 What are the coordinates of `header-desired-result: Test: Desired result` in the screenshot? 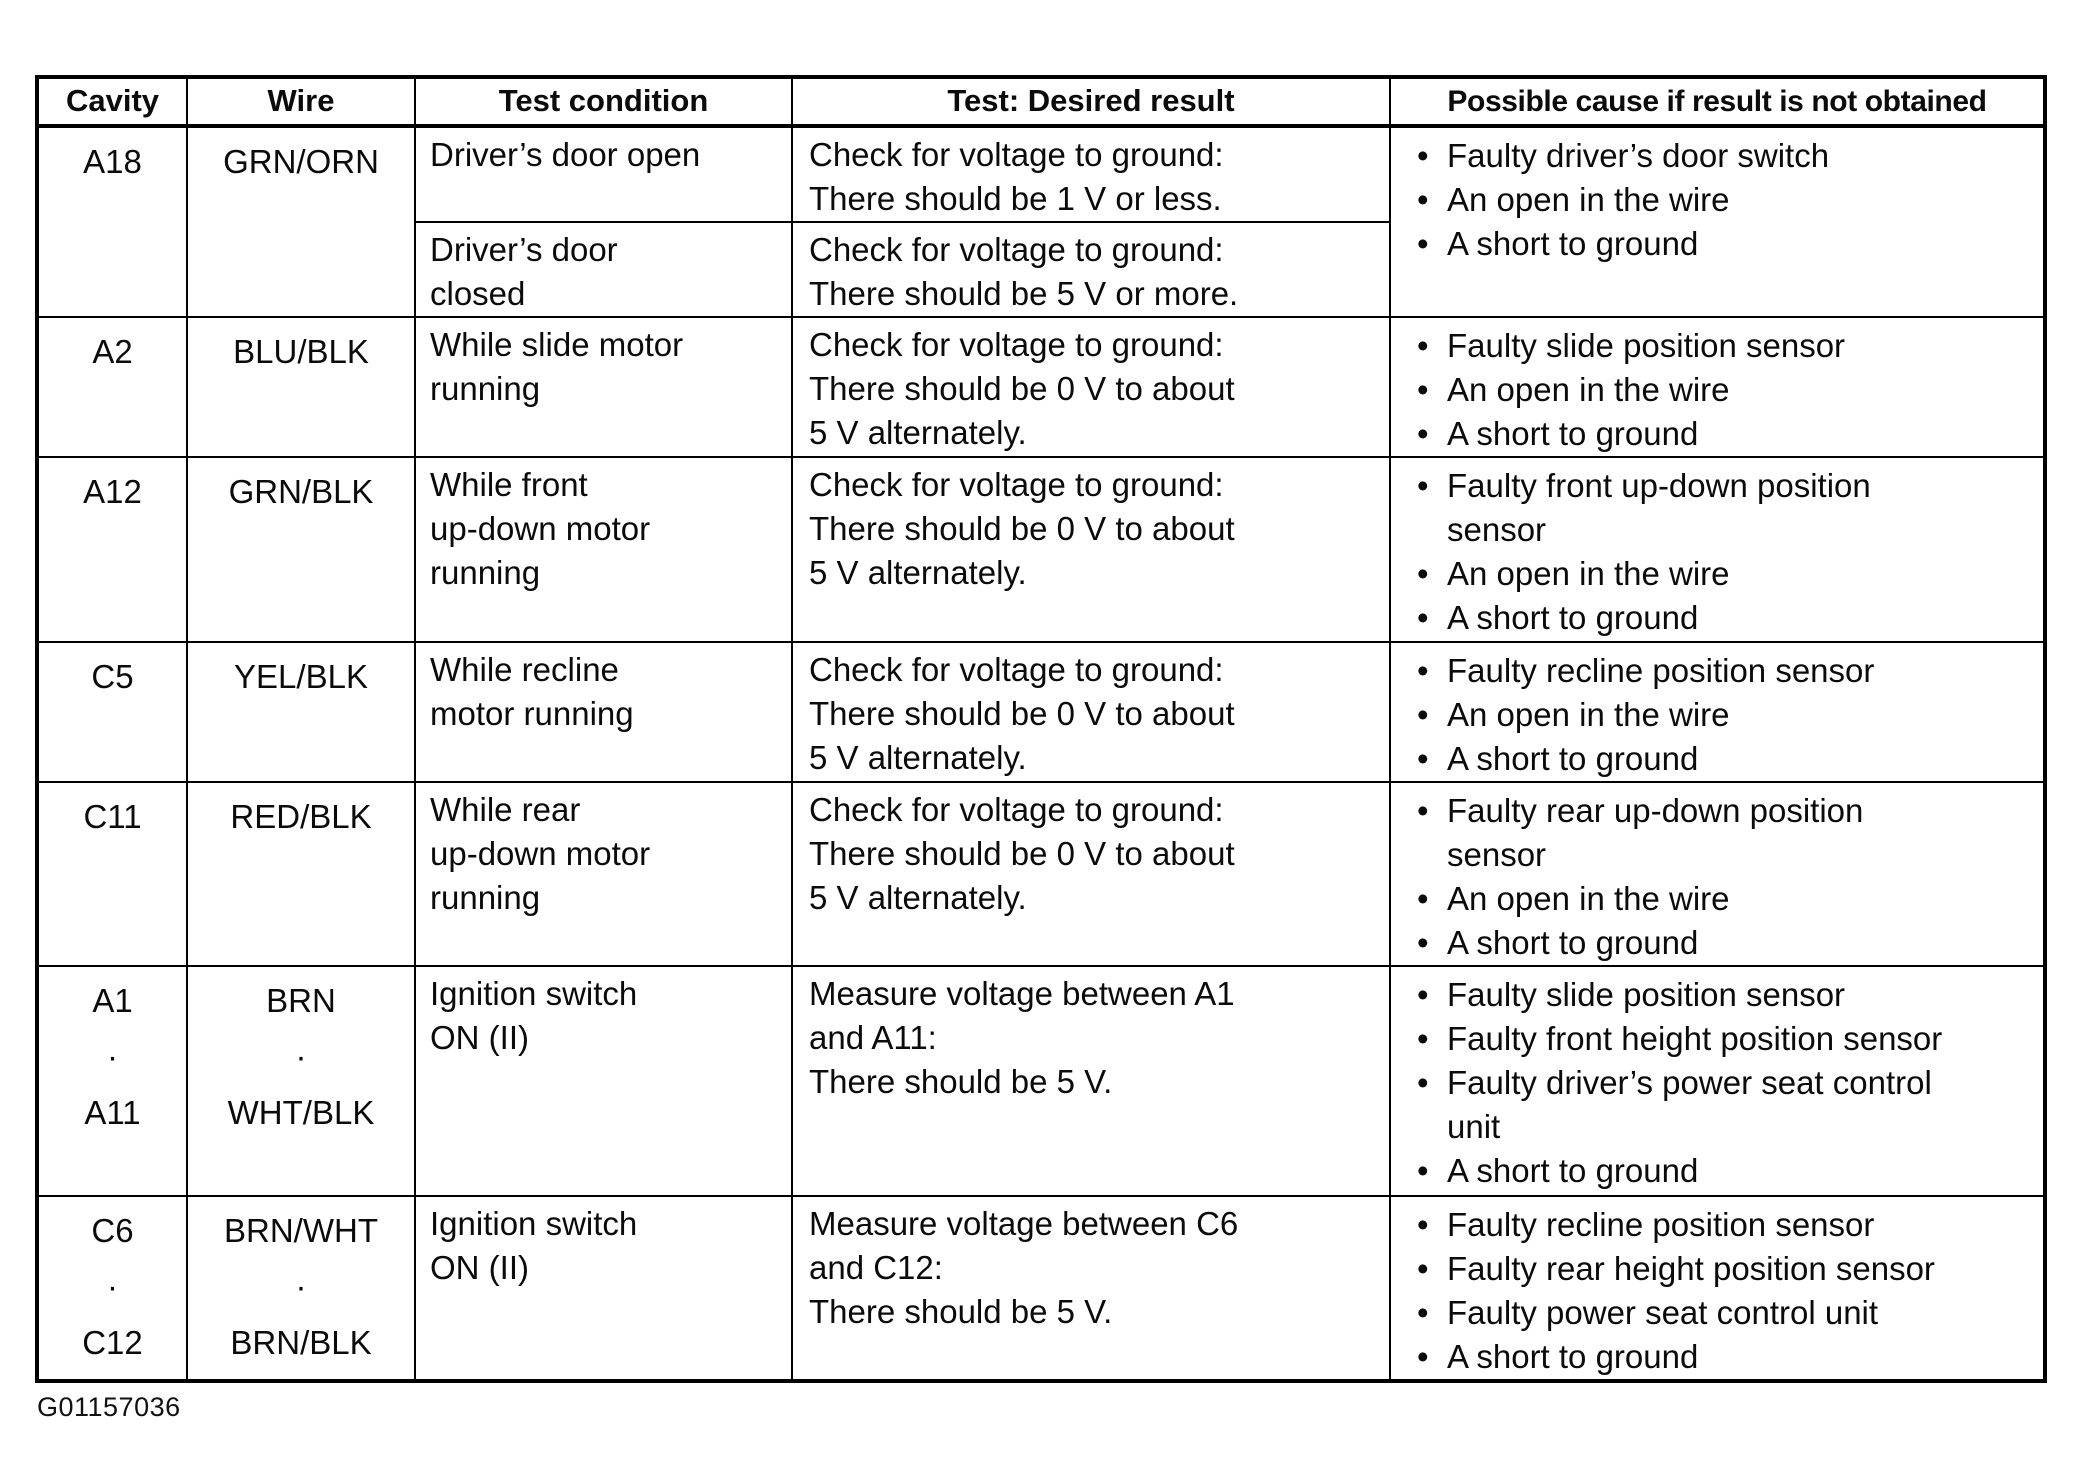 It's located at (1091, 102).